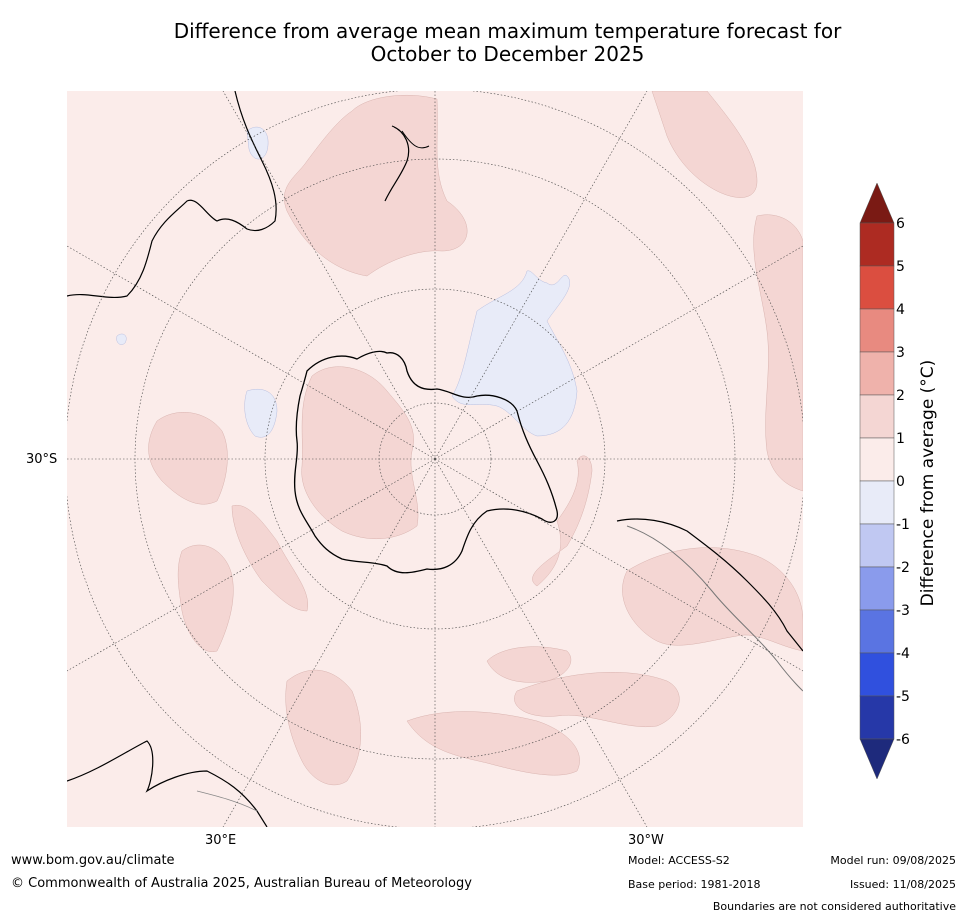 The image size is (965, 919). Describe the element at coordinates (893, 860) in the screenshot. I see `footer-model-run: Model run: 09/08/2025` at that location.